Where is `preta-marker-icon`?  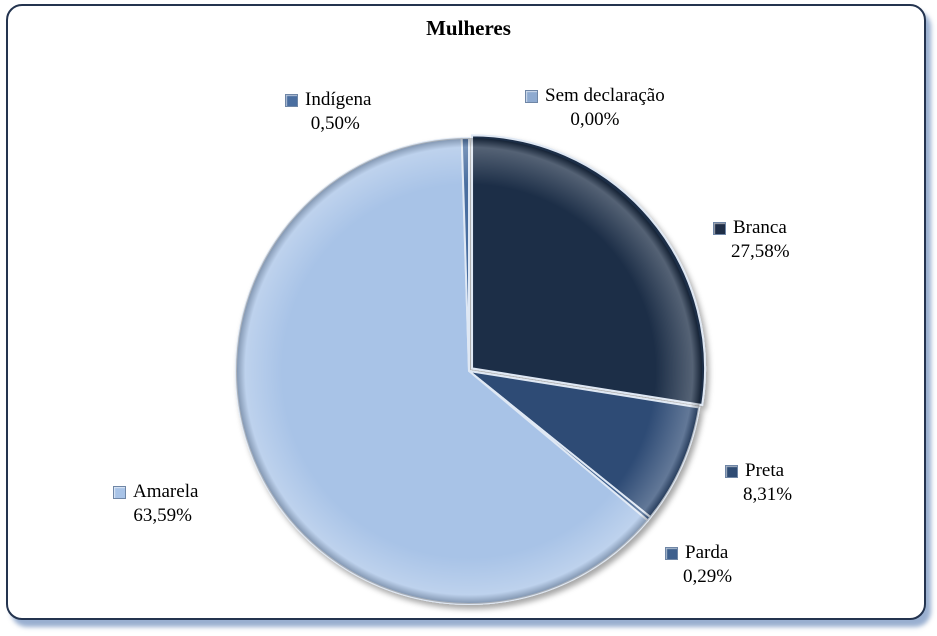 preta-marker-icon is located at coordinates (731, 471).